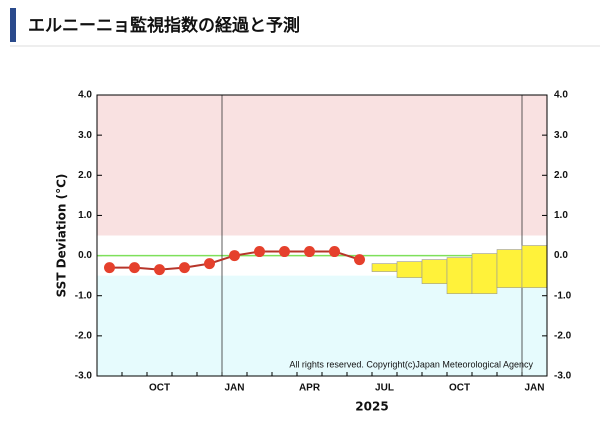 Image resolution: width=600 pixels, height=424 pixels. Describe the element at coordinates (85, 135) in the screenshot. I see `y-tick-label: 3.0` at that location.